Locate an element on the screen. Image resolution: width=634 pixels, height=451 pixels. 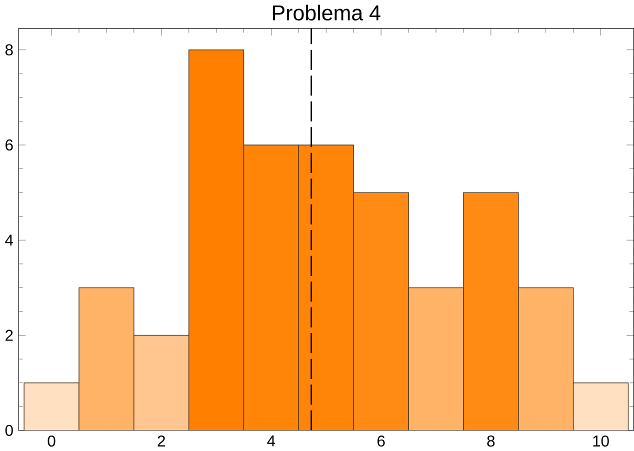
y-tick-label: 2 is located at coordinates (9, 335).